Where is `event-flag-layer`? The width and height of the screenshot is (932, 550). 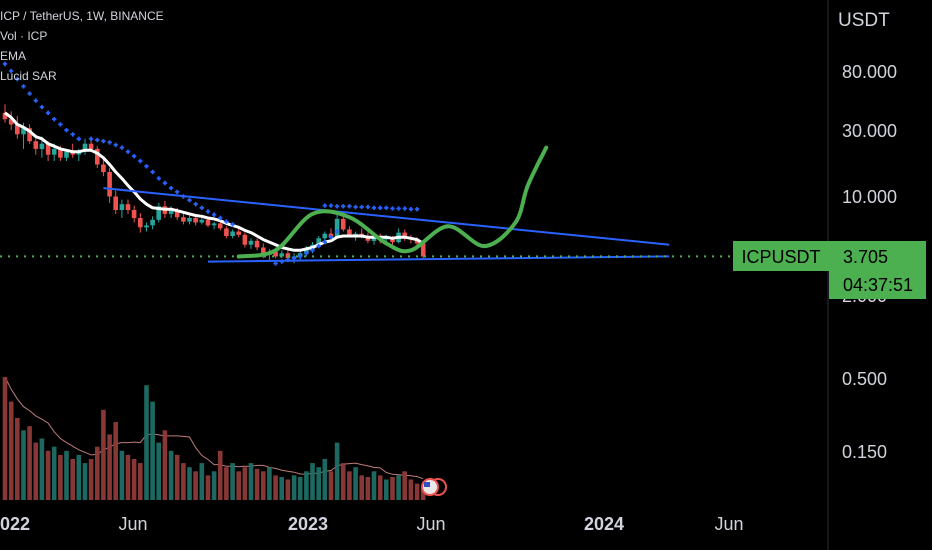
event-flag-layer is located at coordinates (434, 487).